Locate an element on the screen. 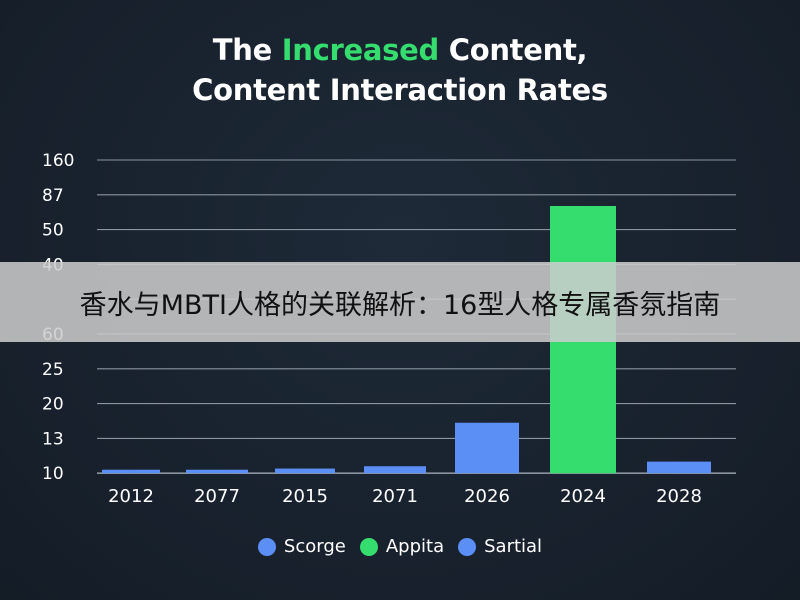 The height and width of the screenshot is (600, 800). bar-2028 is located at coordinates (679, 467).